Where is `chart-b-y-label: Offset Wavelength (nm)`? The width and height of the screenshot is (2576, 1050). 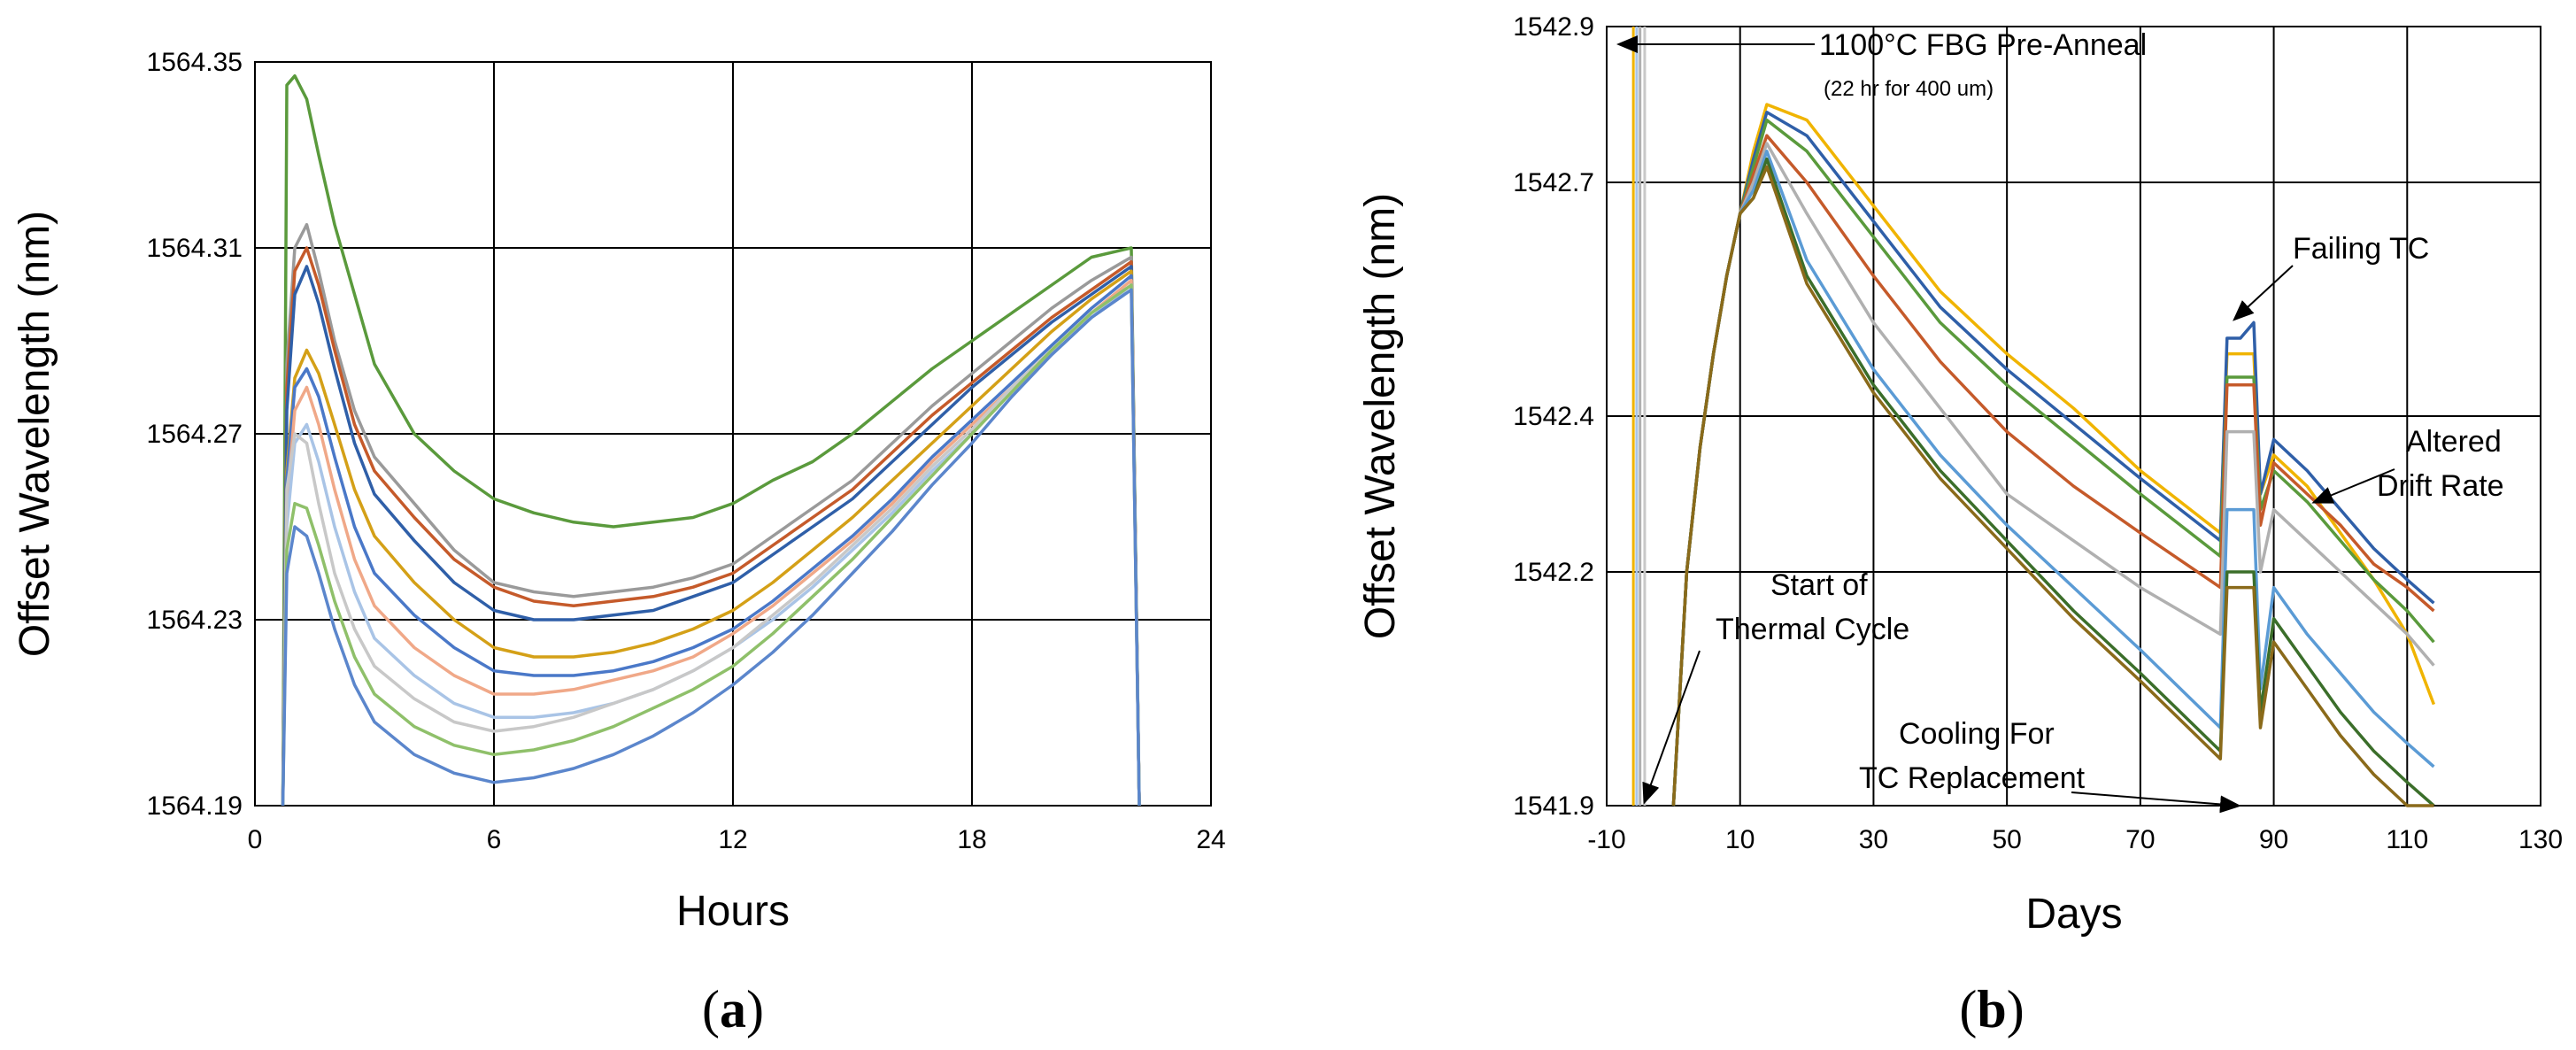 chart-b-y-label: Offset Wavelength (nm) is located at coordinates (1380, 416).